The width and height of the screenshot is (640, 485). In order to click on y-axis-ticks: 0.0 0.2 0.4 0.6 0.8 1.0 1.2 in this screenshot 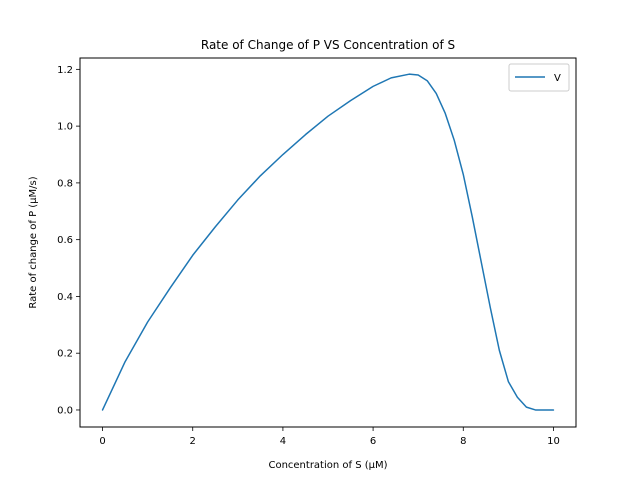, I will do `click(68, 240)`.